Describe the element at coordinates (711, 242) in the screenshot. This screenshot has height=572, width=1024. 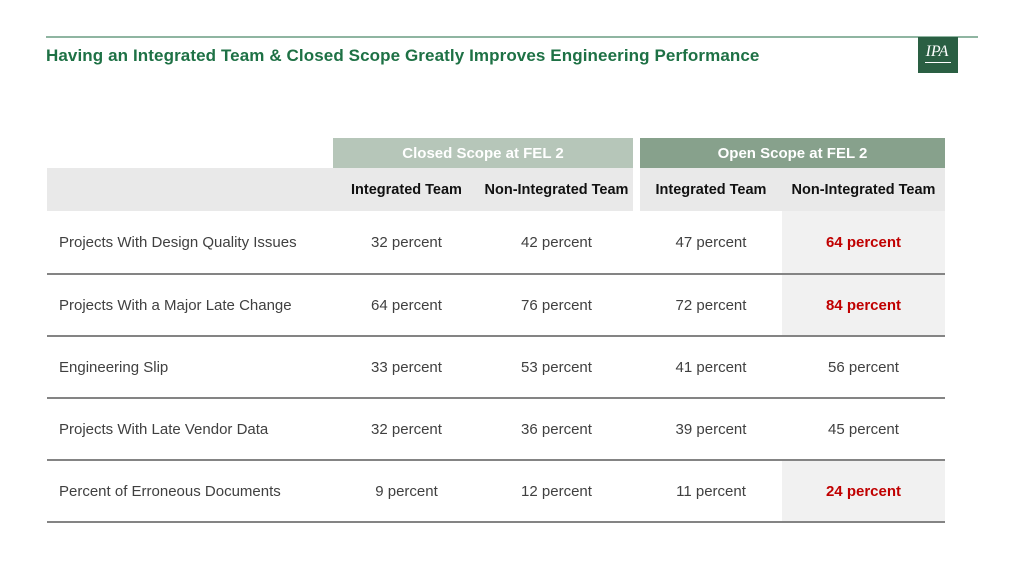
I see `value-cell: 47 percent` at that location.